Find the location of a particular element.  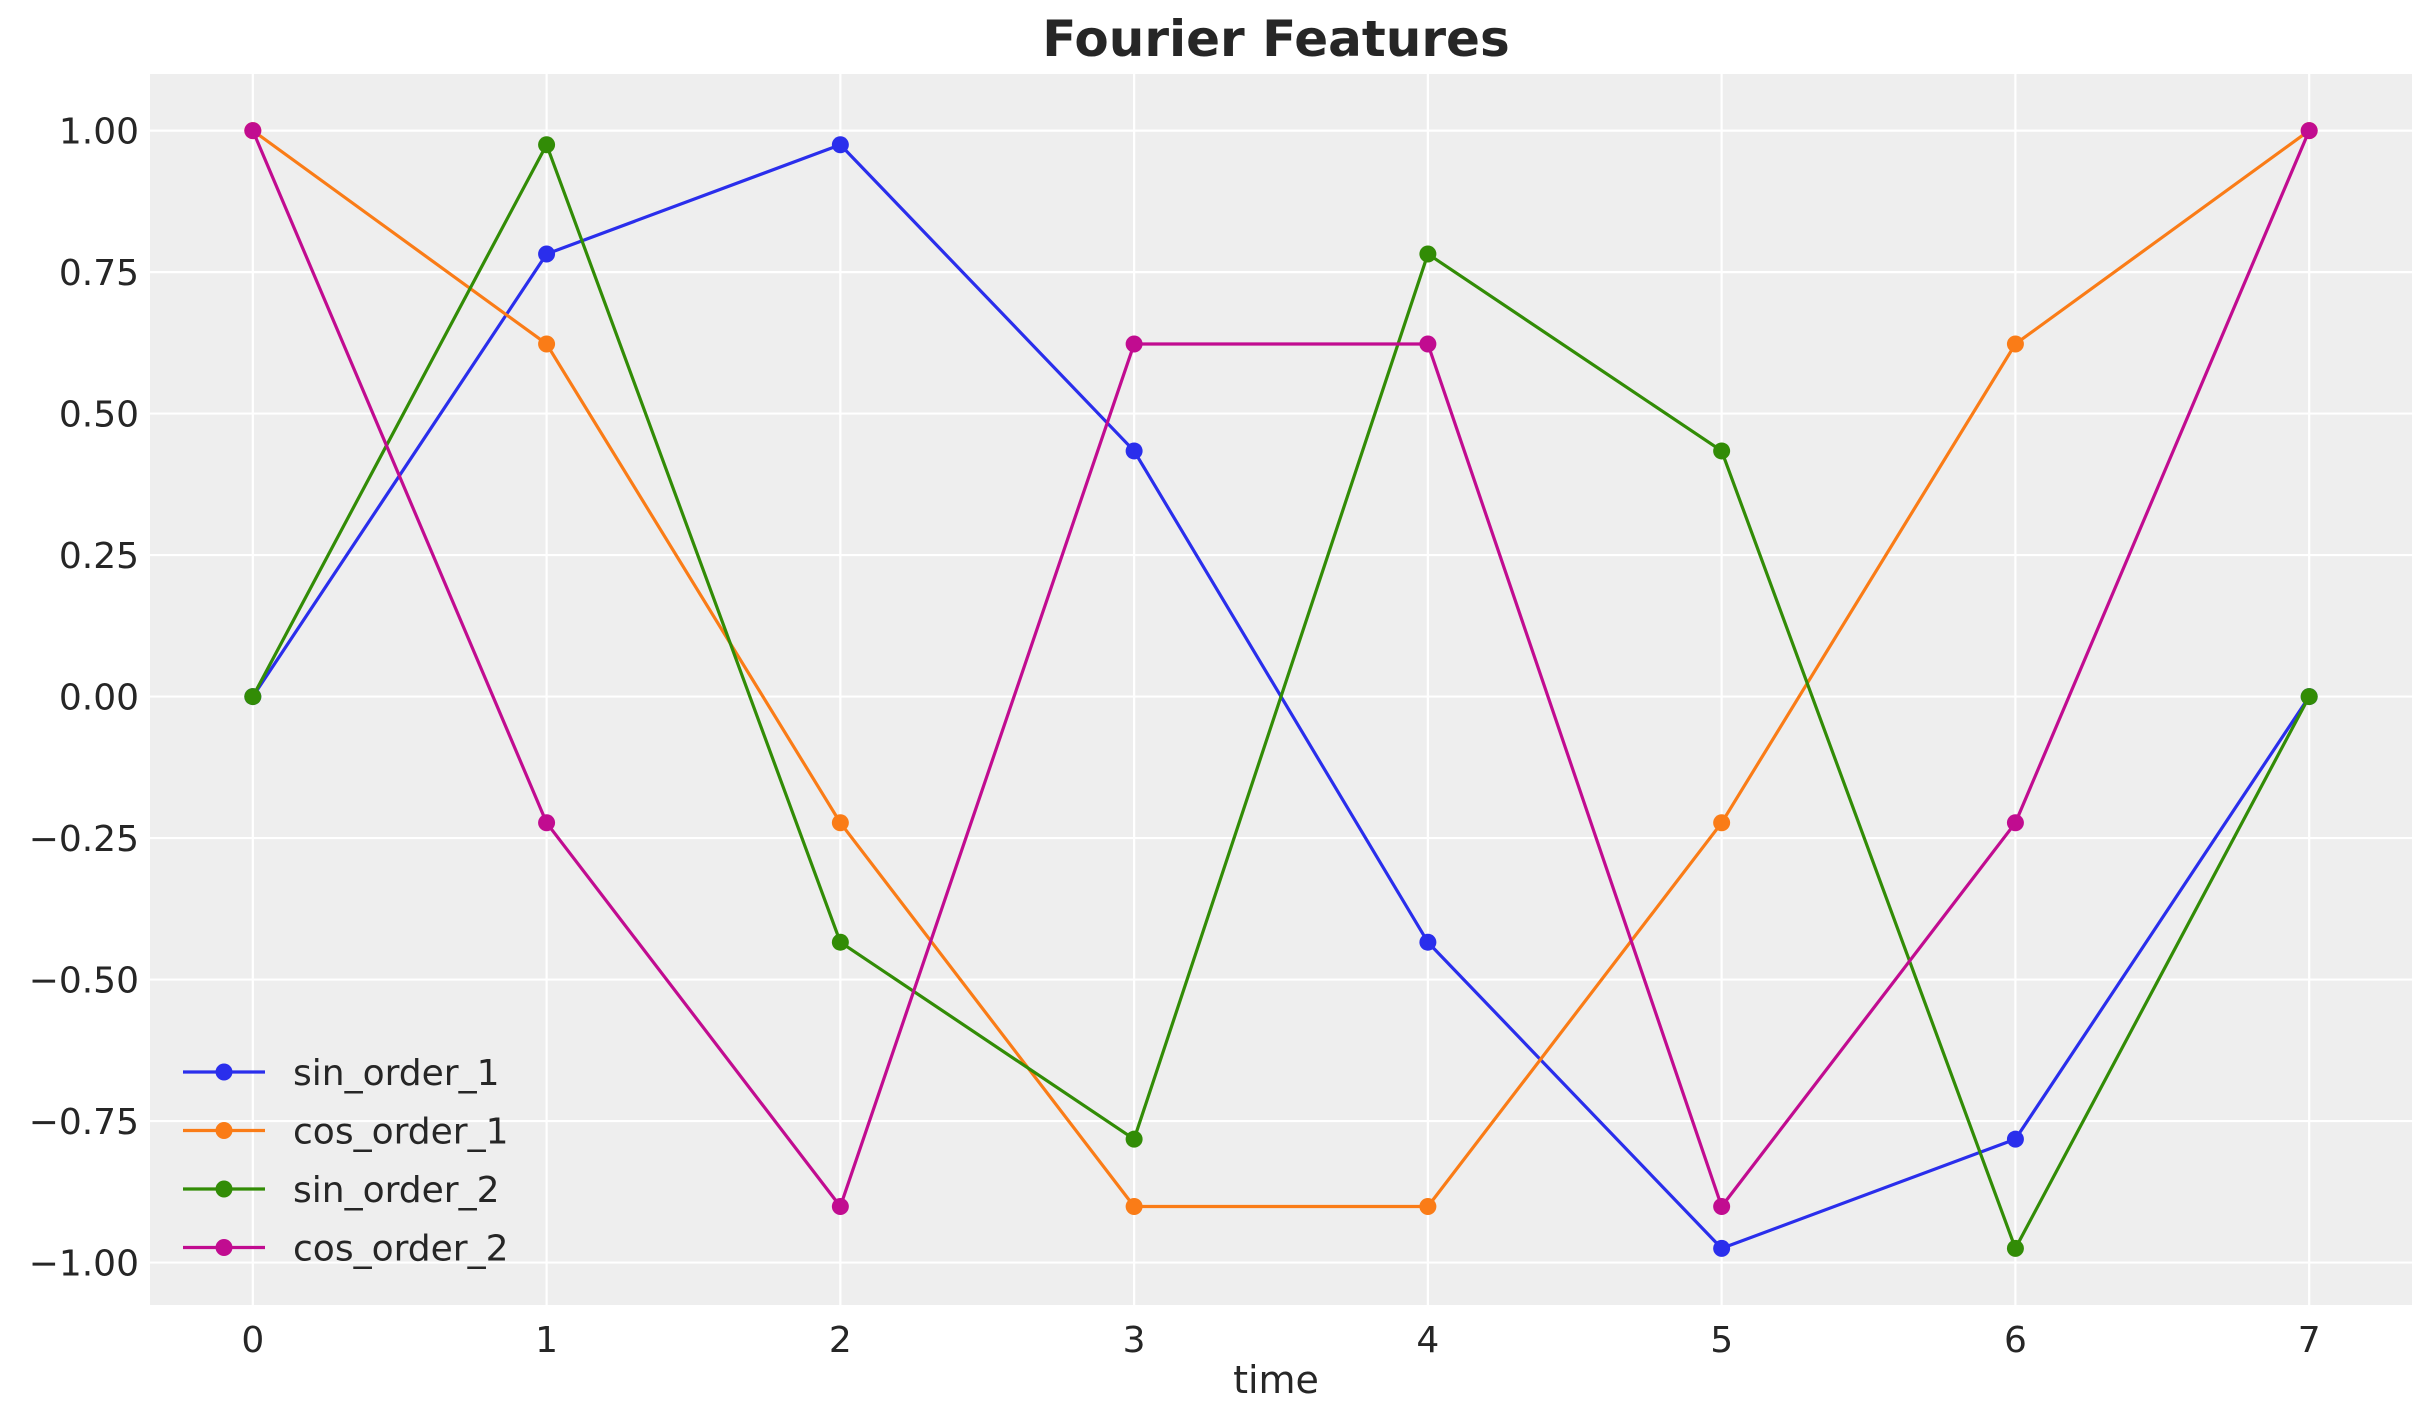

x-tick-label: 5 is located at coordinates (1721, 1340).